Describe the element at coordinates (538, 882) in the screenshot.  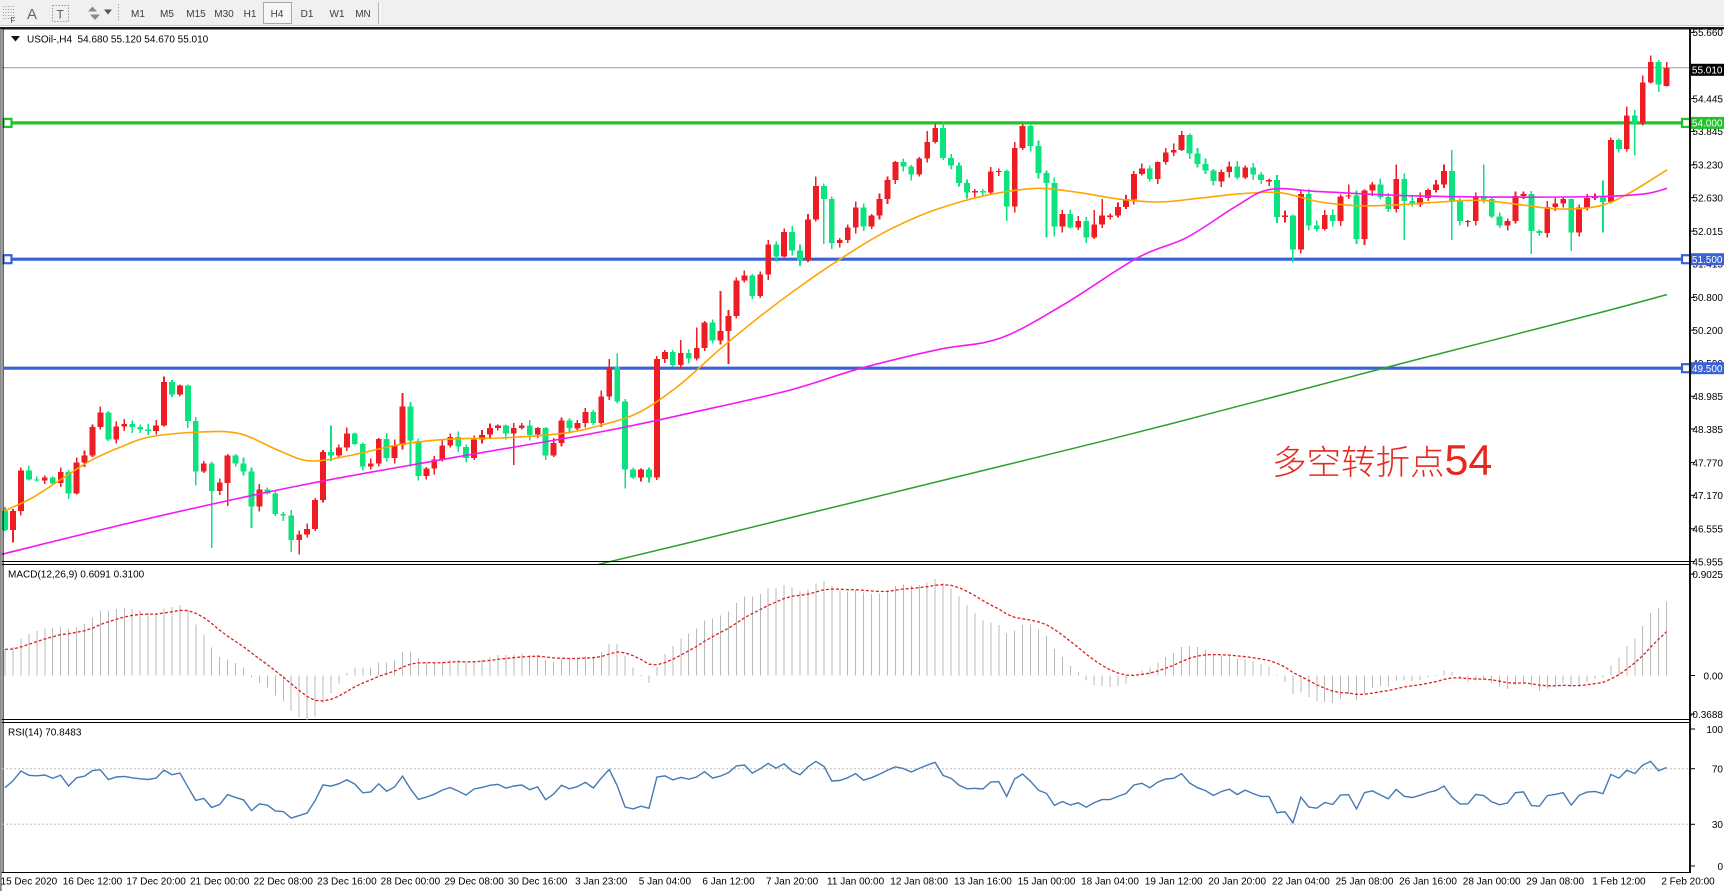
I see `svg-text: 30 Dec 16:00` at that location.